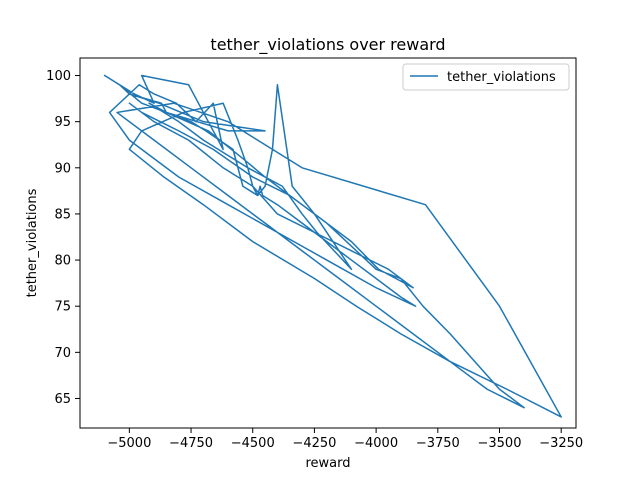 Image resolution: width=640 pixels, height=480 pixels. Describe the element at coordinates (500, 443) in the screenshot. I see `x-tick-label: −3500` at that location.